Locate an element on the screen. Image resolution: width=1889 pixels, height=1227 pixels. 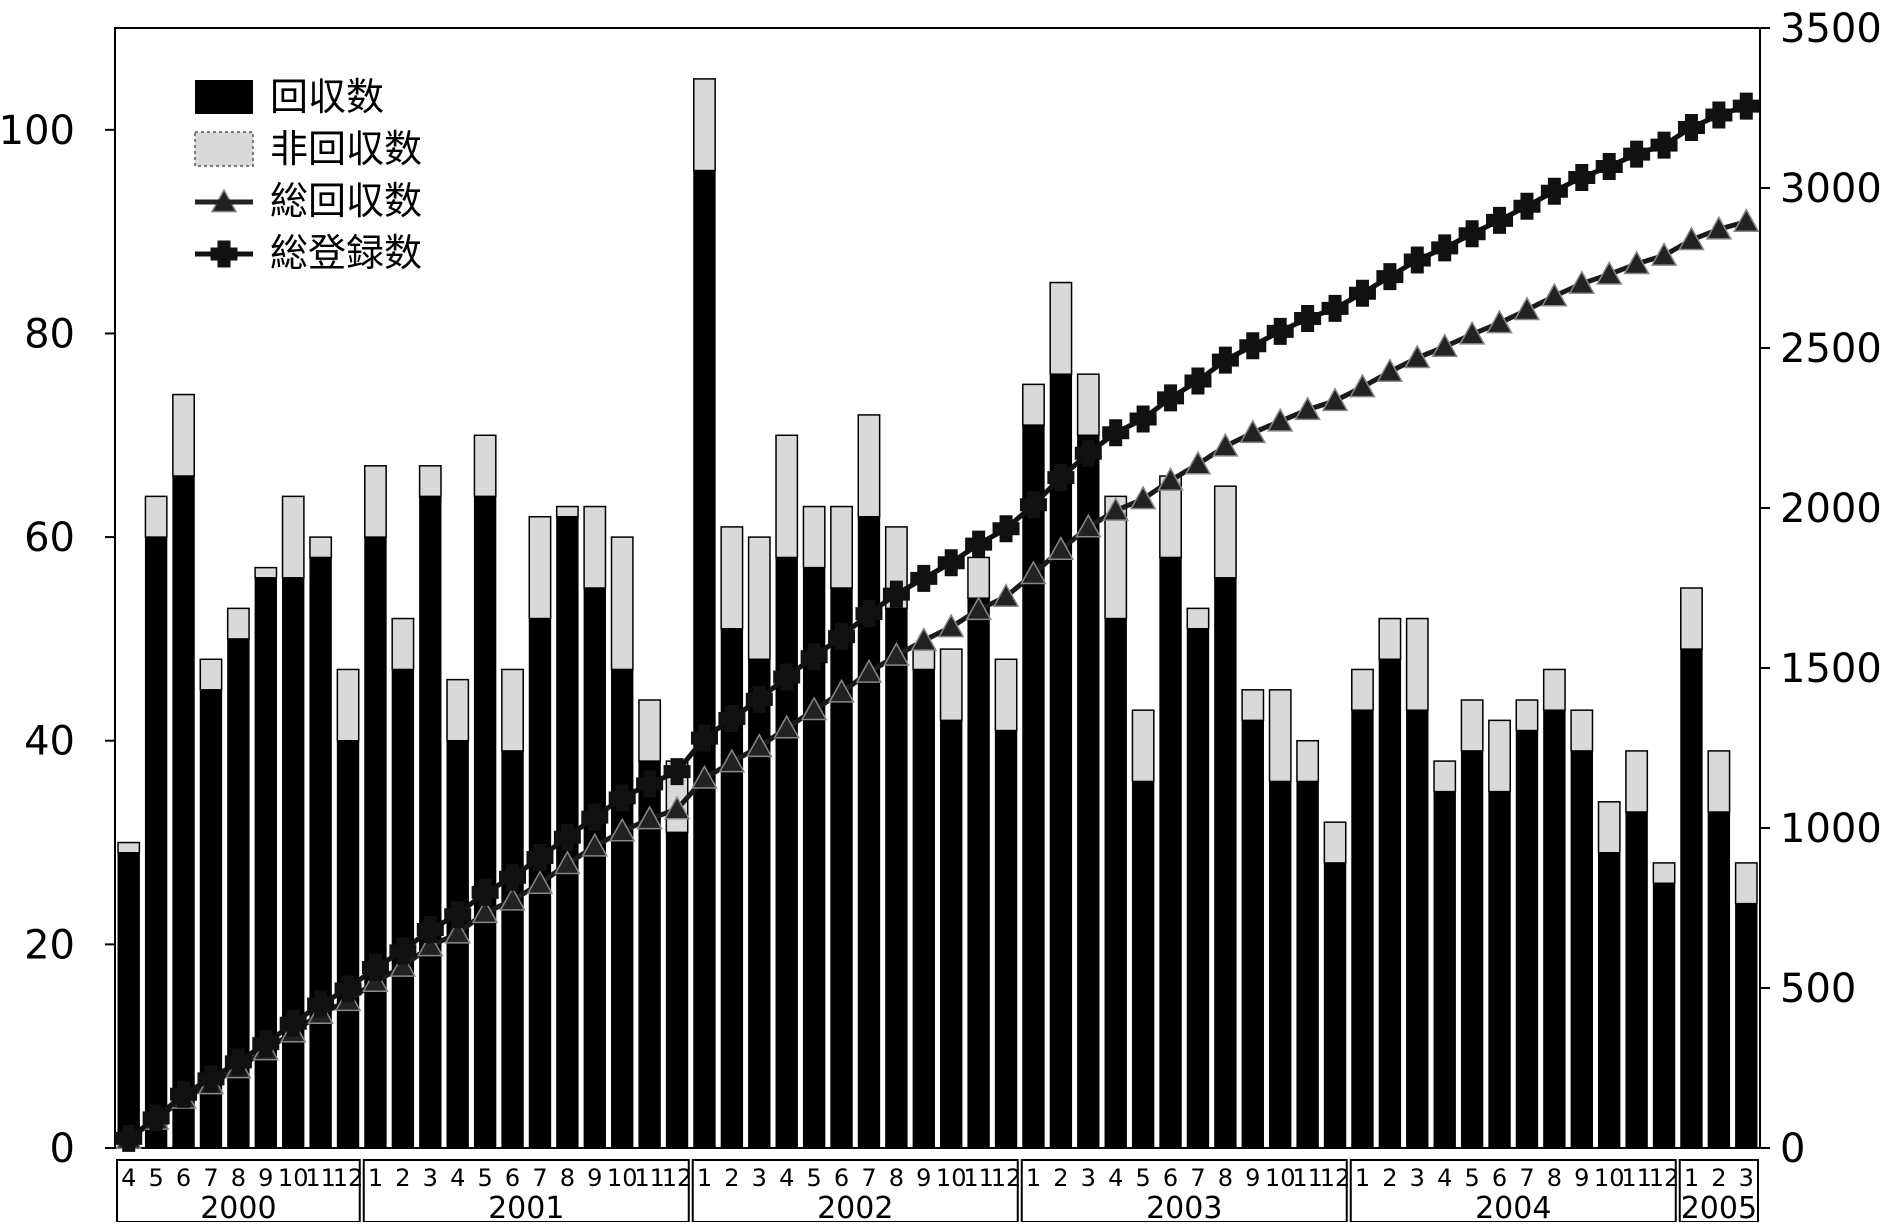
left-axis-tick-label: 100 is located at coordinates (37, 131).